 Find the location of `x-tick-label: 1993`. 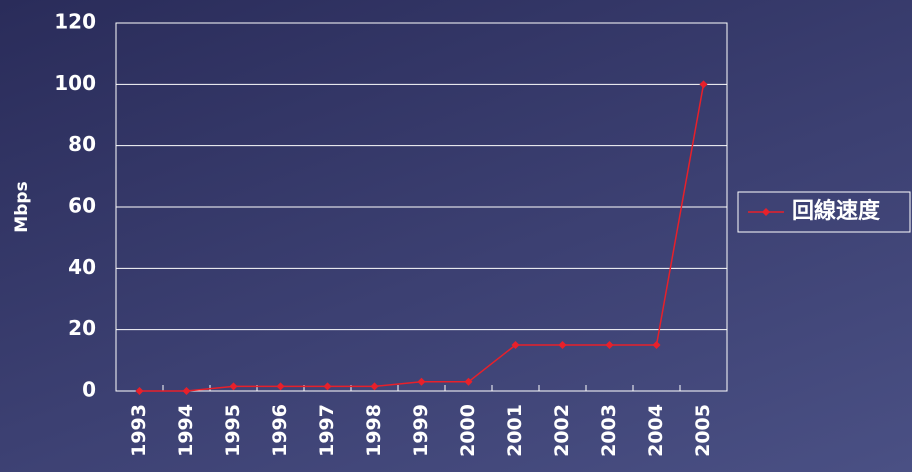

x-tick-label: 1993 is located at coordinates (139, 430).